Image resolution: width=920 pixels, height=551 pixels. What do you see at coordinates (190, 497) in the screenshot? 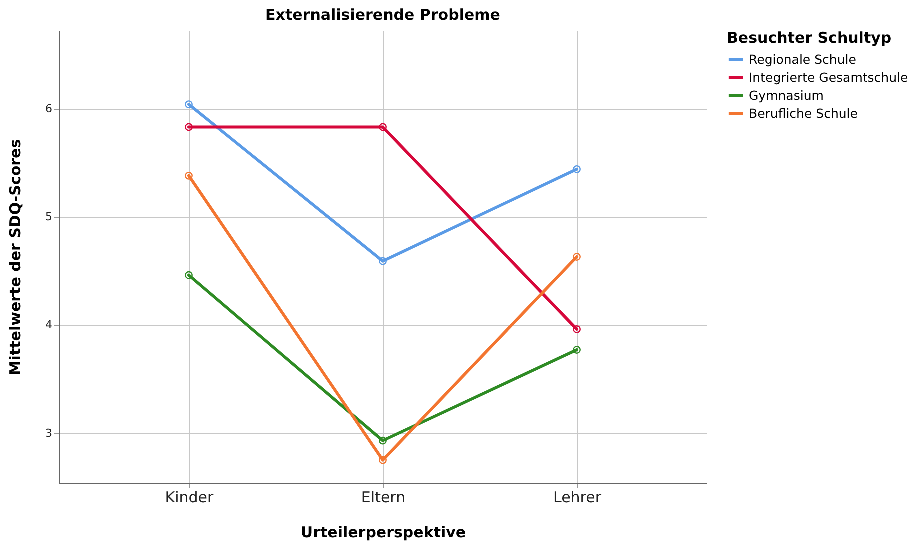
I see `x-tick-label: Kinder` at bounding box center [190, 497].